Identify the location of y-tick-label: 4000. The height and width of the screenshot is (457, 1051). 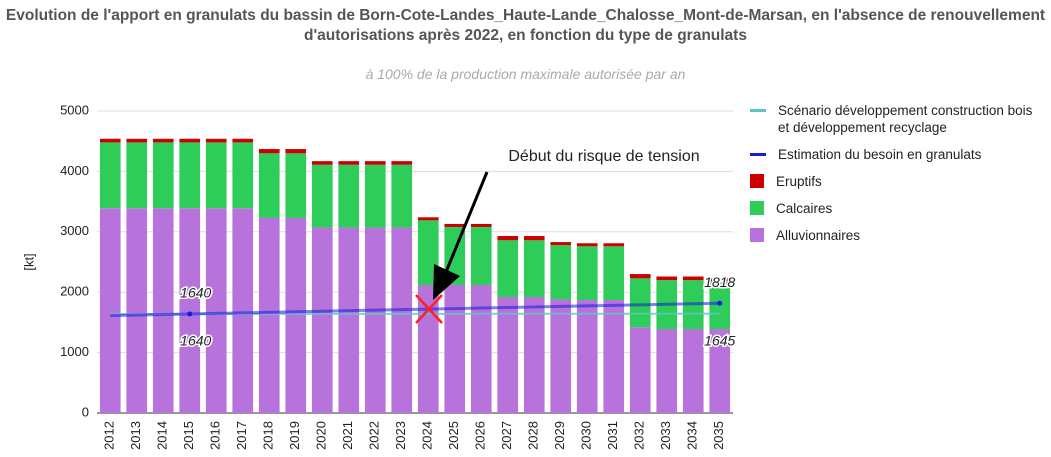
(74, 170).